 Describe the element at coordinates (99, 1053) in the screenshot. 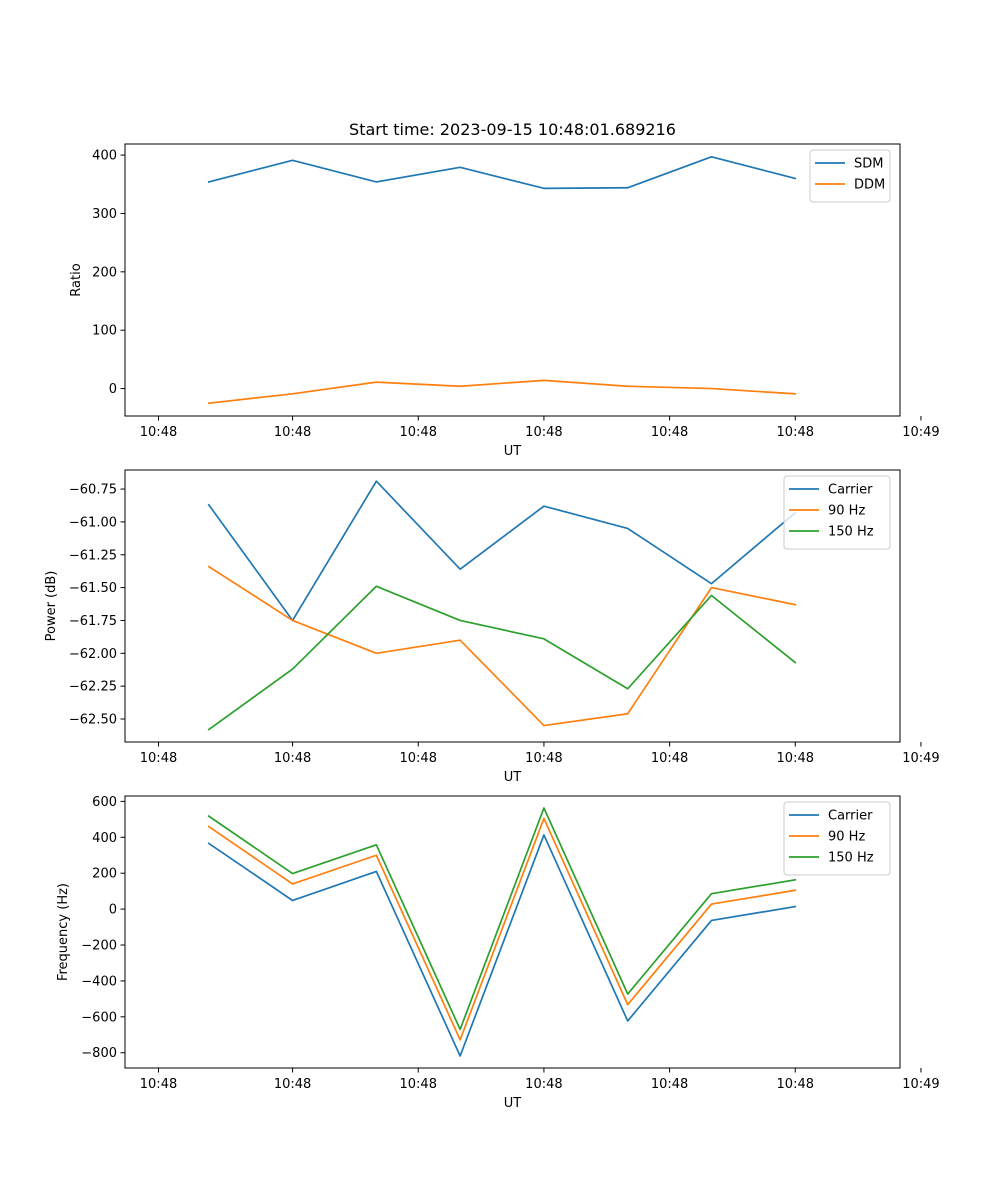

I see `y-tick-label: −800` at that location.